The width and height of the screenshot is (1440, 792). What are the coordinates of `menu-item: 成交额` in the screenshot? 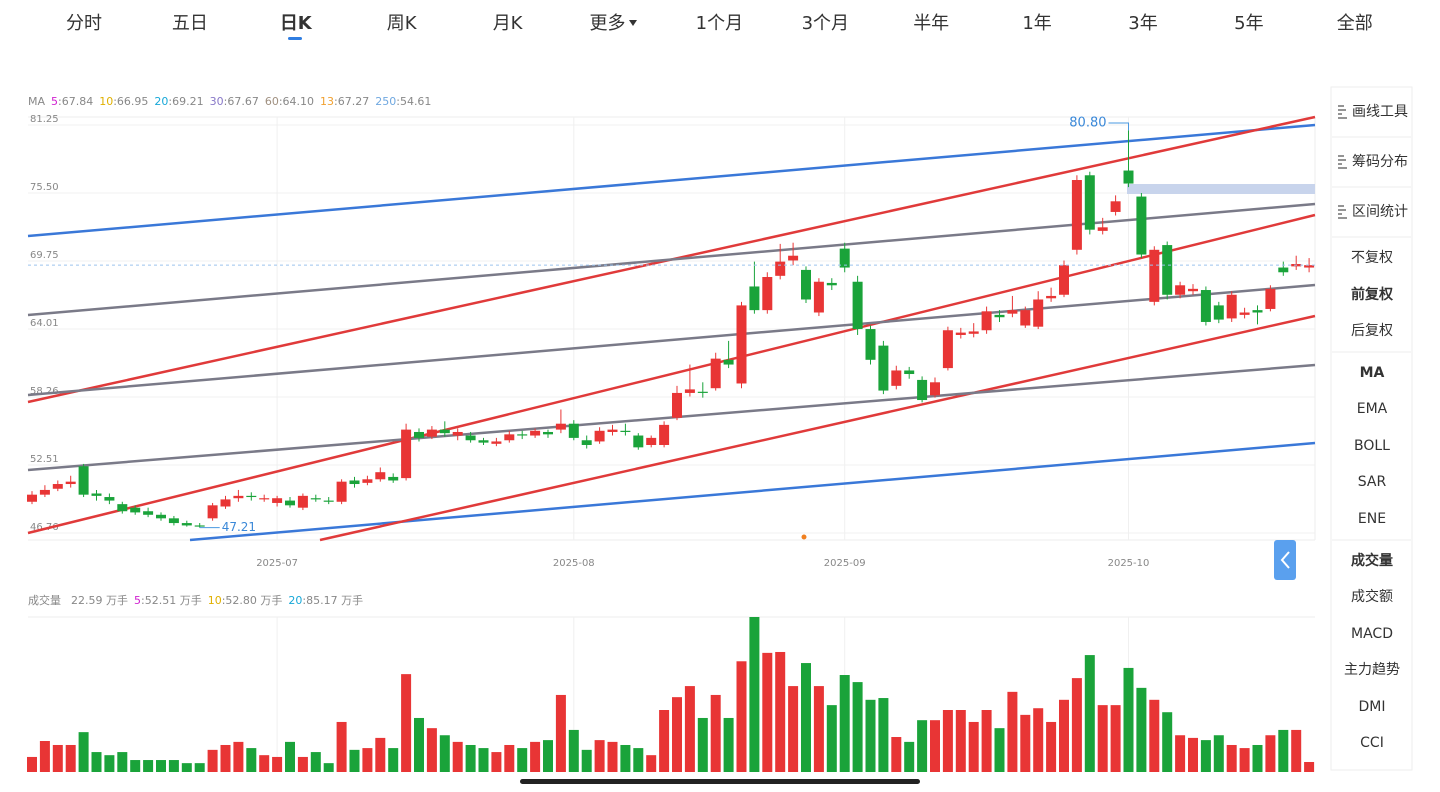 It's located at (1372, 596).